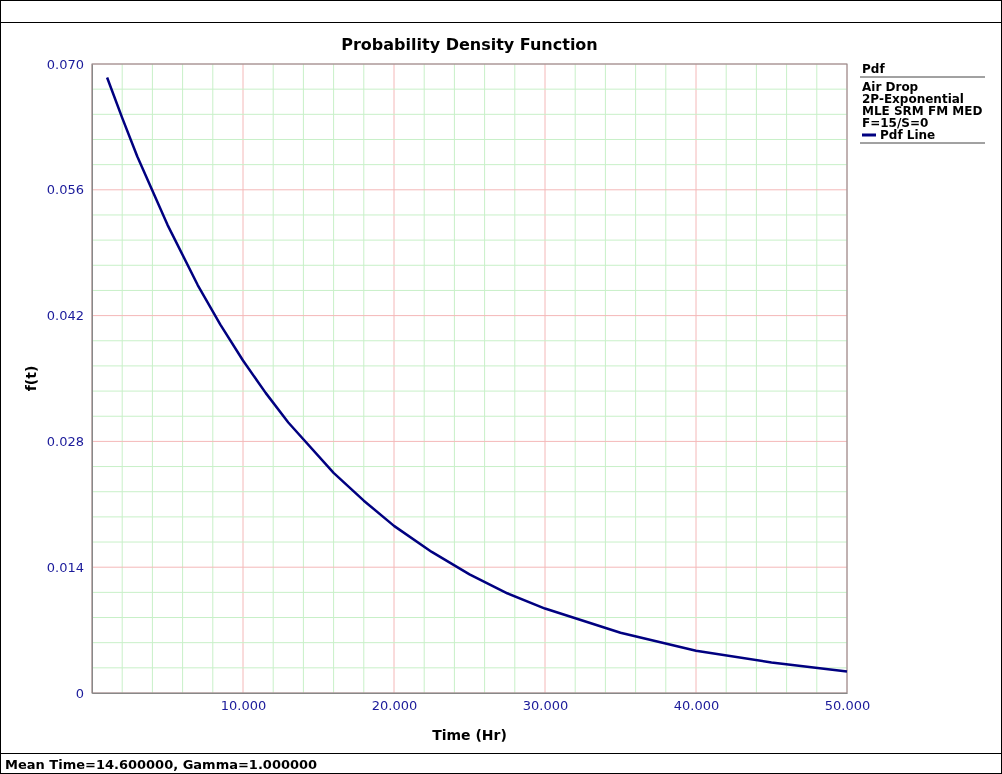 Image resolution: width=1002 pixels, height=774 pixels. Describe the element at coordinates (874, 69) in the screenshot. I see `legend-title: Pdf` at that location.